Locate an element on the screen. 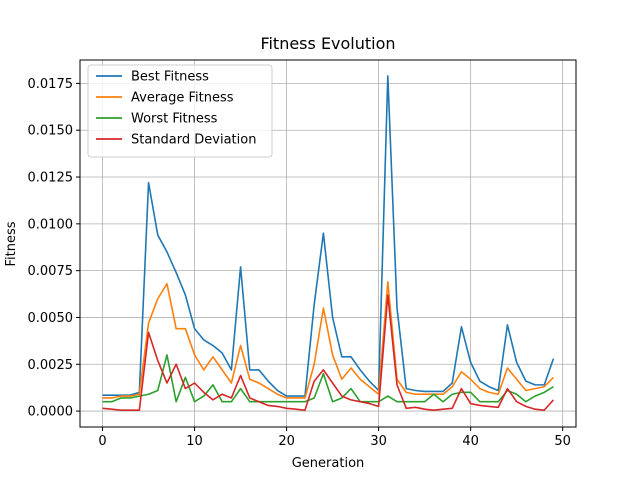 This screenshot has width=640, height=480. y-axis-label: Fitness is located at coordinates (11, 243).